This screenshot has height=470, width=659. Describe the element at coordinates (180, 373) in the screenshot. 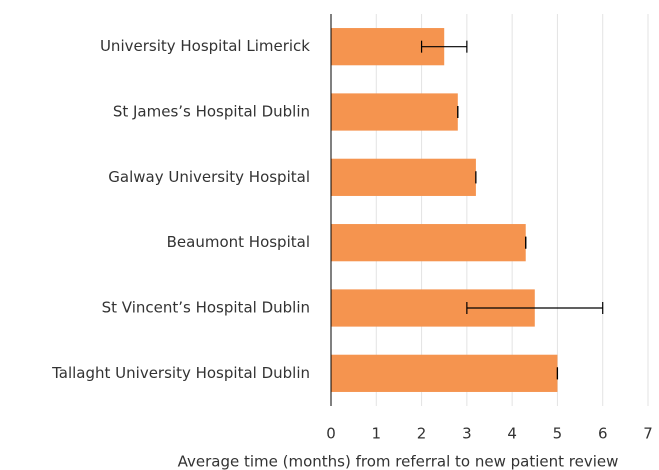

I see `y-tick-label: Tallaght University Hospital Dublin` at that location.